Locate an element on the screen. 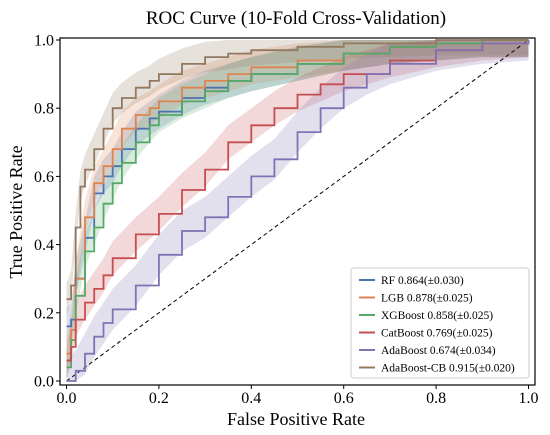 This screenshot has width=550, height=435. y-axis-label: True Positive Rate is located at coordinates (16, 211).